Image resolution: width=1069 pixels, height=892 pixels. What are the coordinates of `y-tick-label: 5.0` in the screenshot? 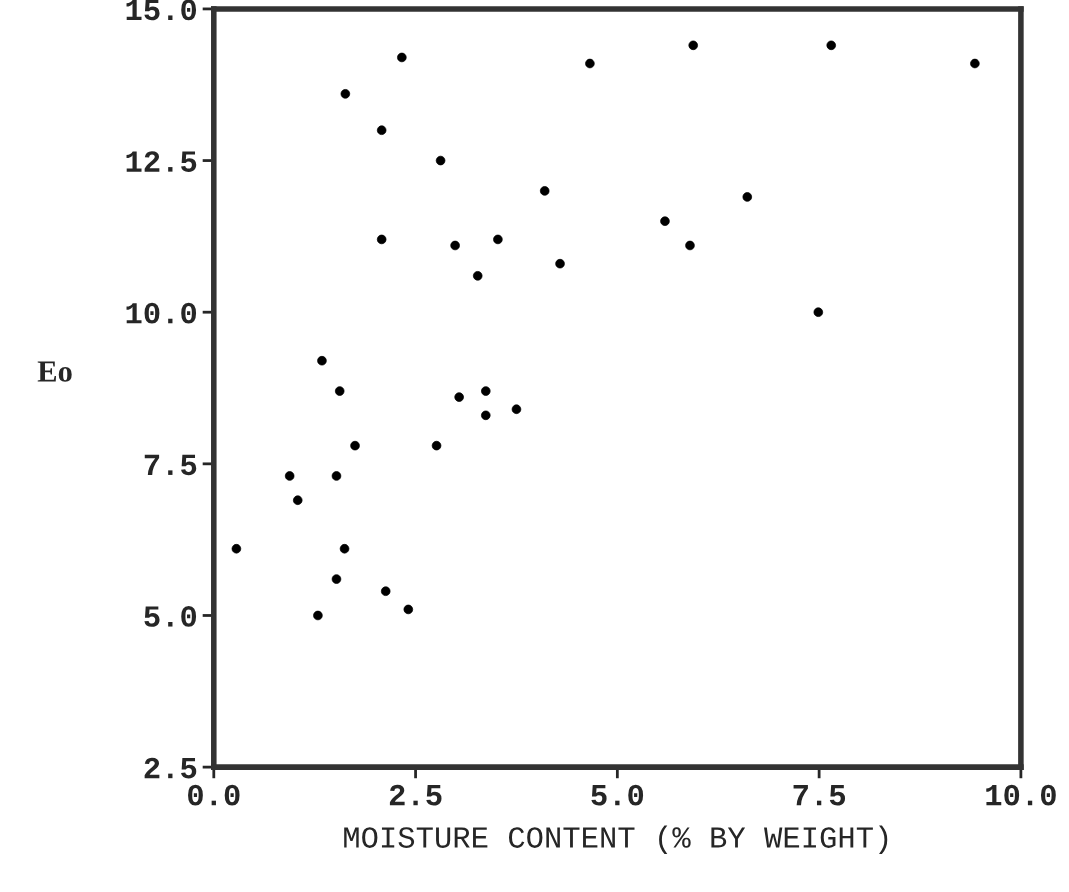 It's located at (170, 616).